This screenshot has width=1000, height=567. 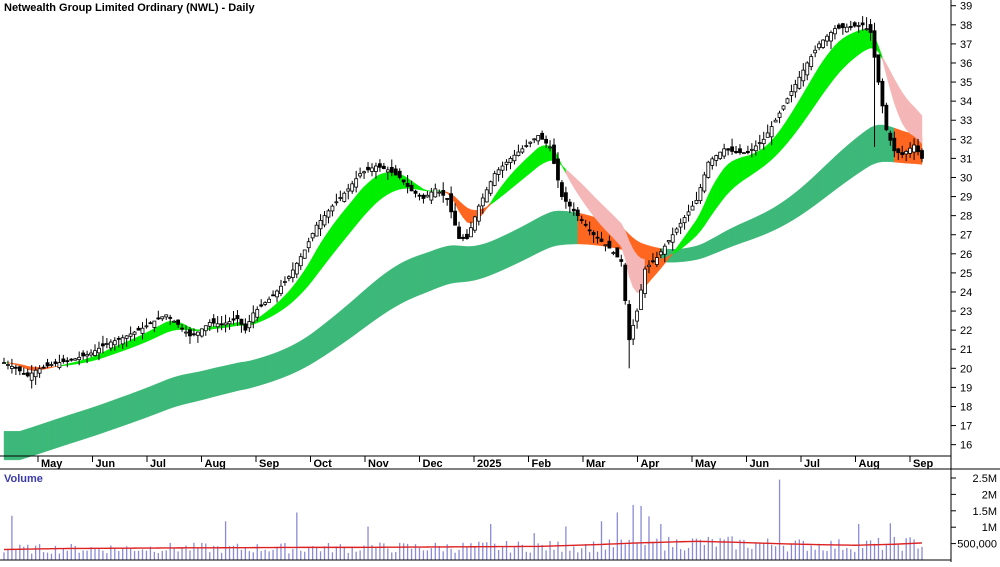 I want to click on price-tick-label: 32, so click(x=966, y=140).